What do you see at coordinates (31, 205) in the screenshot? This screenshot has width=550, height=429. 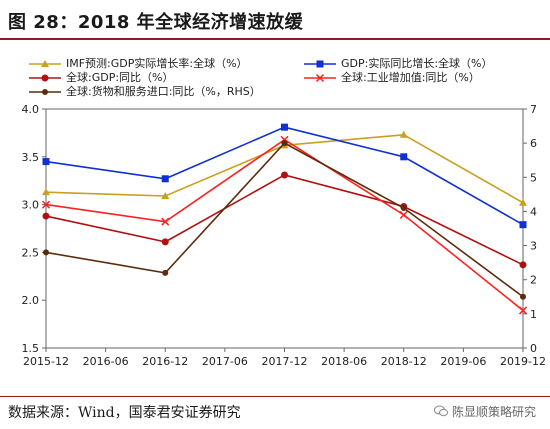 I see `left-axis-tick-label: 3.0` at bounding box center [31, 205].